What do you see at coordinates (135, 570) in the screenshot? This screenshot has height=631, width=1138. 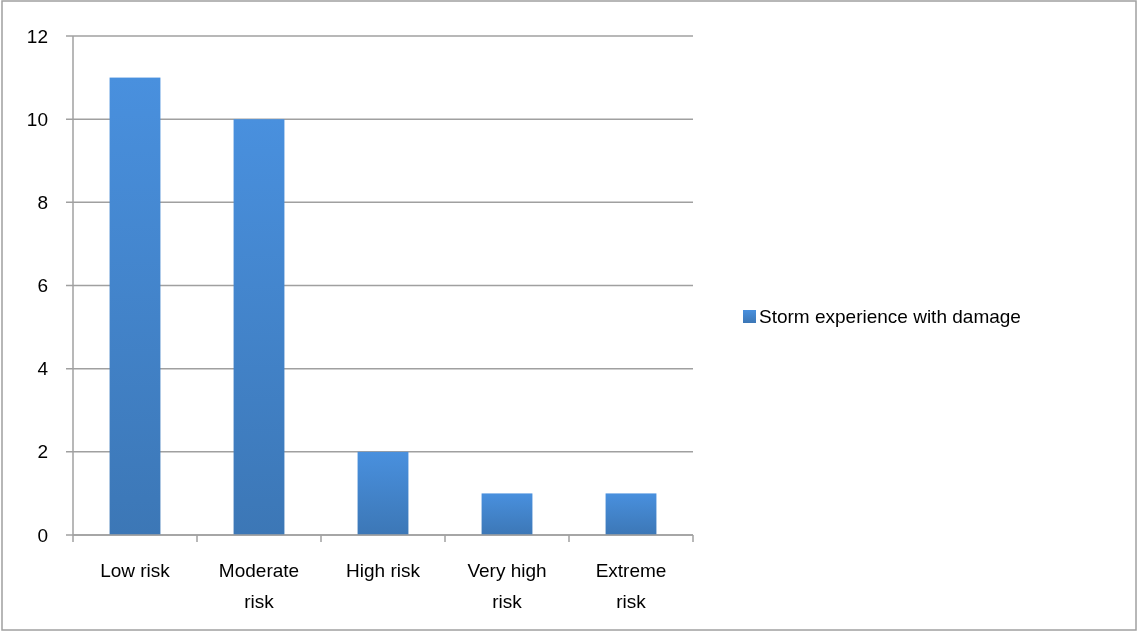 I see `x-tick-label: Low risk` at bounding box center [135, 570].